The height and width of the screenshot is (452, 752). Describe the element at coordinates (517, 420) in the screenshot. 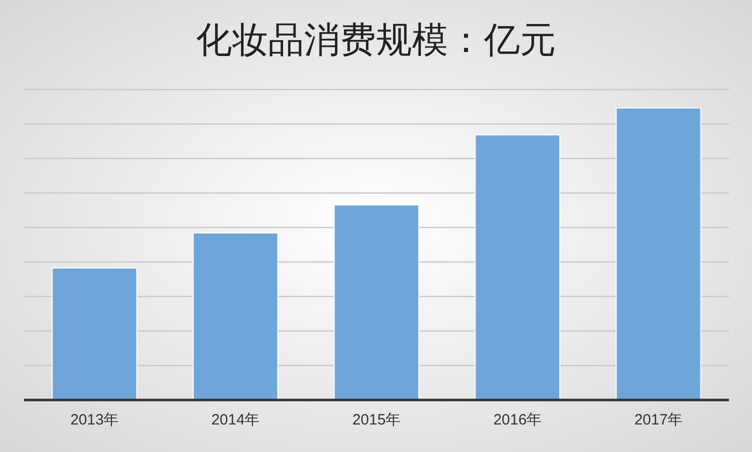

I see `x-tick-label: 2016年` at that location.